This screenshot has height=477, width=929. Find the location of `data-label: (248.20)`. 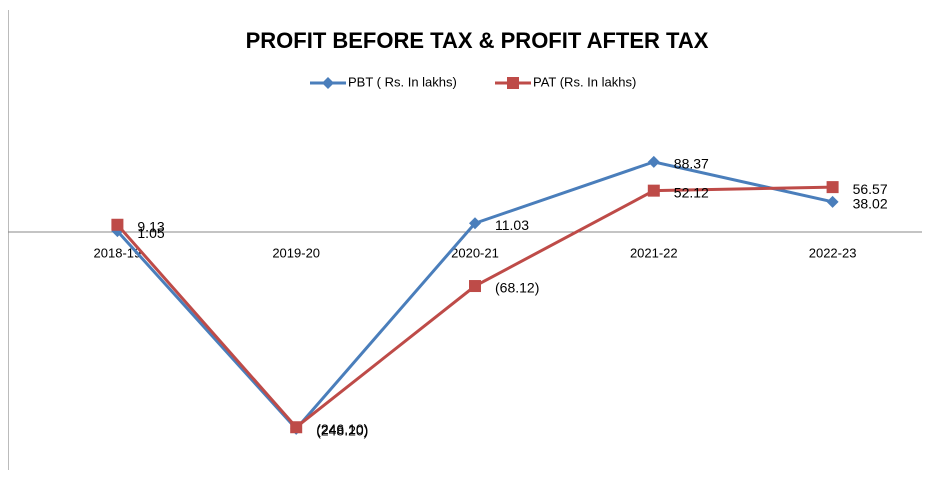

data-label: (248.20) is located at coordinates (342, 431).